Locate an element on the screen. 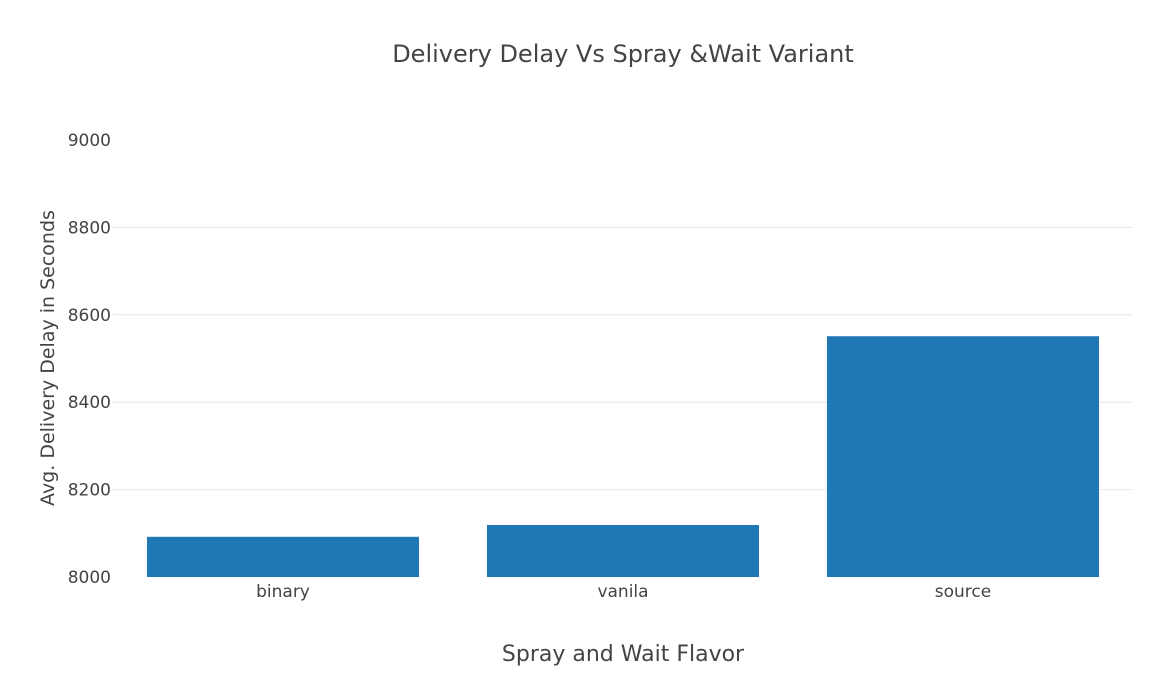 The width and height of the screenshot is (1174, 687). bar-source is located at coordinates (963, 456).